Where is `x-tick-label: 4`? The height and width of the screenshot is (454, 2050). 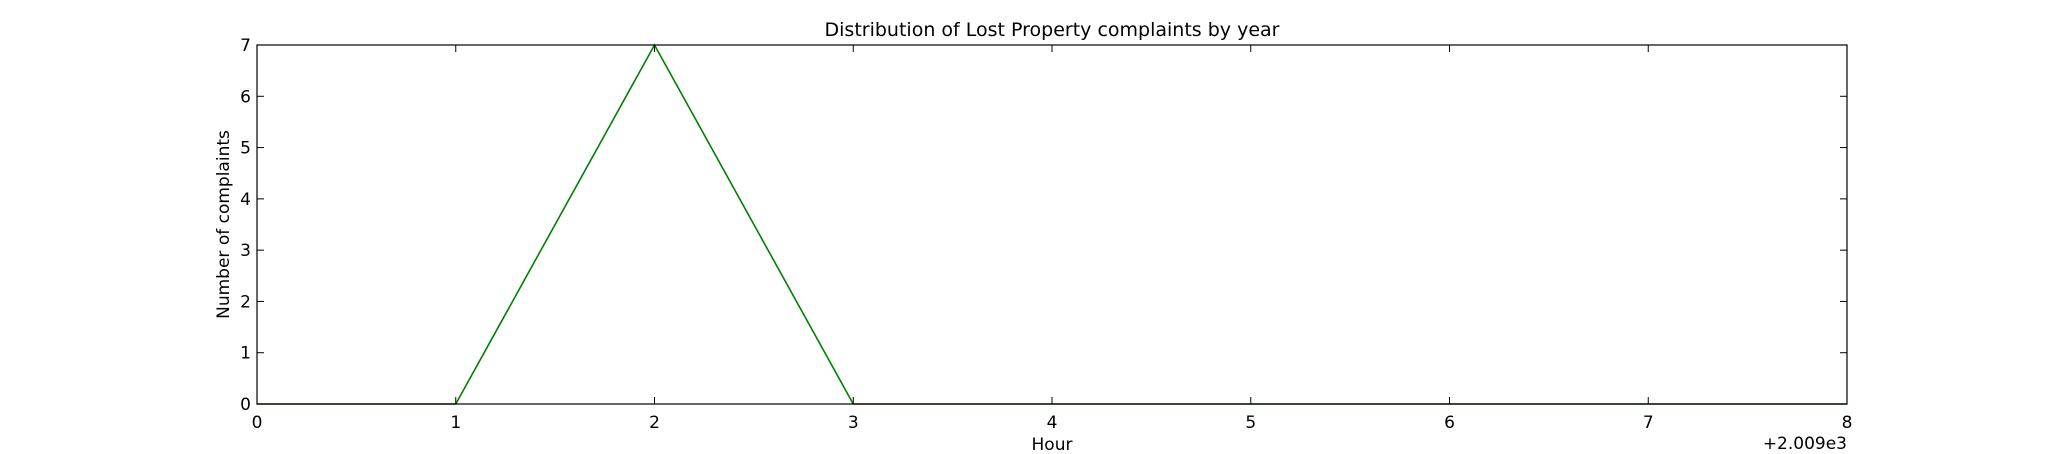 x-tick-label: 4 is located at coordinates (1052, 423).